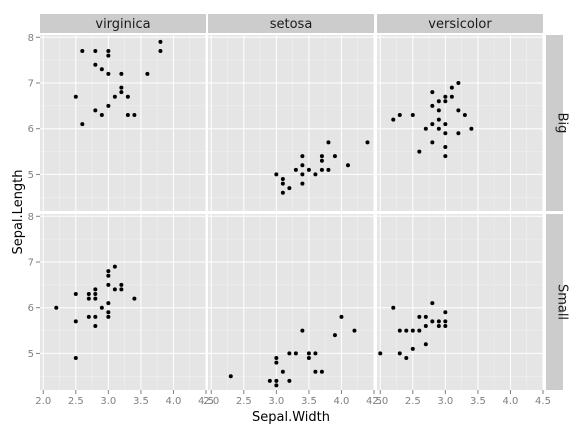 The height and width of the screenshot is (432, 576). What do you see at coordinates (562, 302) in the screenshot?
I see `strip-label-Small: Small` at bounding box center [562, 302].